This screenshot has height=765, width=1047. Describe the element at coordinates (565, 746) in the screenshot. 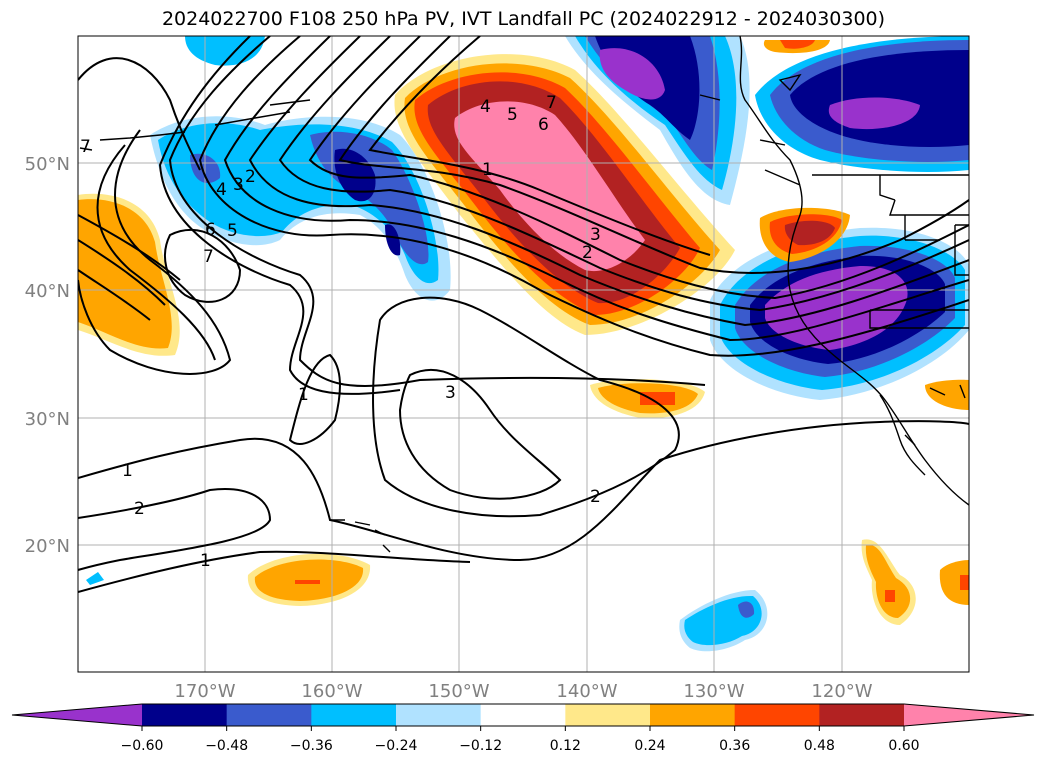

I see `colorbar-tick-label: 0.12` at that location.